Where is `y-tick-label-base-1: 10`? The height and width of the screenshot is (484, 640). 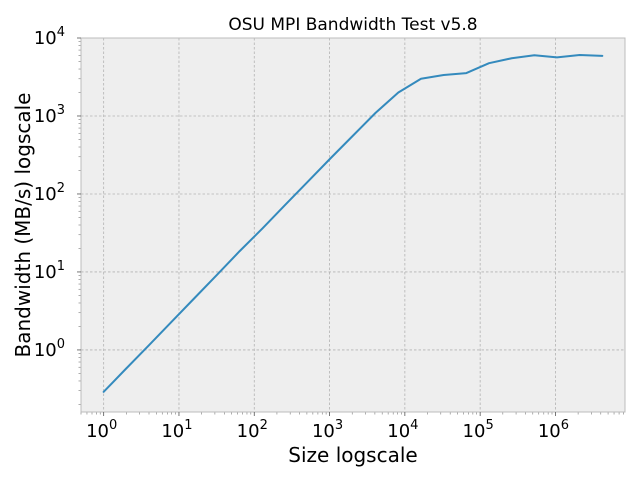 y-tick-label-base-1: 10 is located at coordinates (45, 272).